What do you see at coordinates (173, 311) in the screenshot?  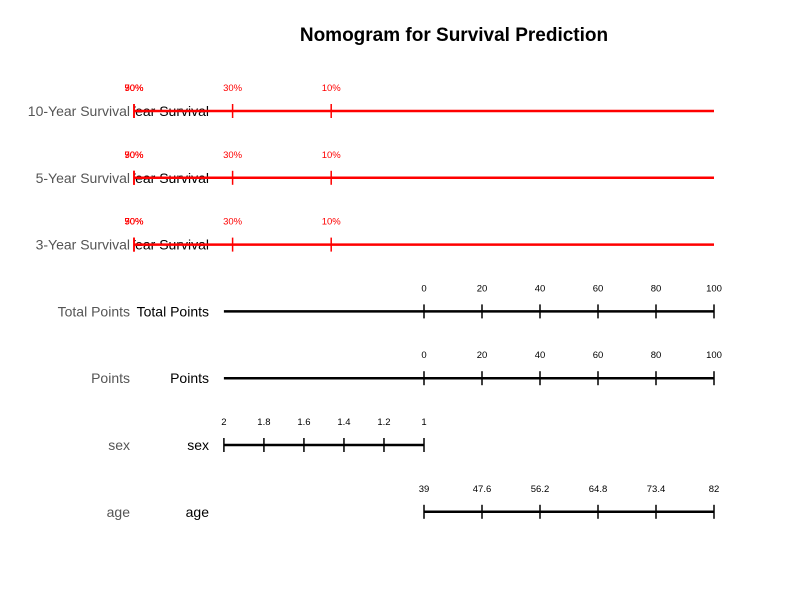 I see `row-label-inner: Total Points` at bounding box center [173, 311].